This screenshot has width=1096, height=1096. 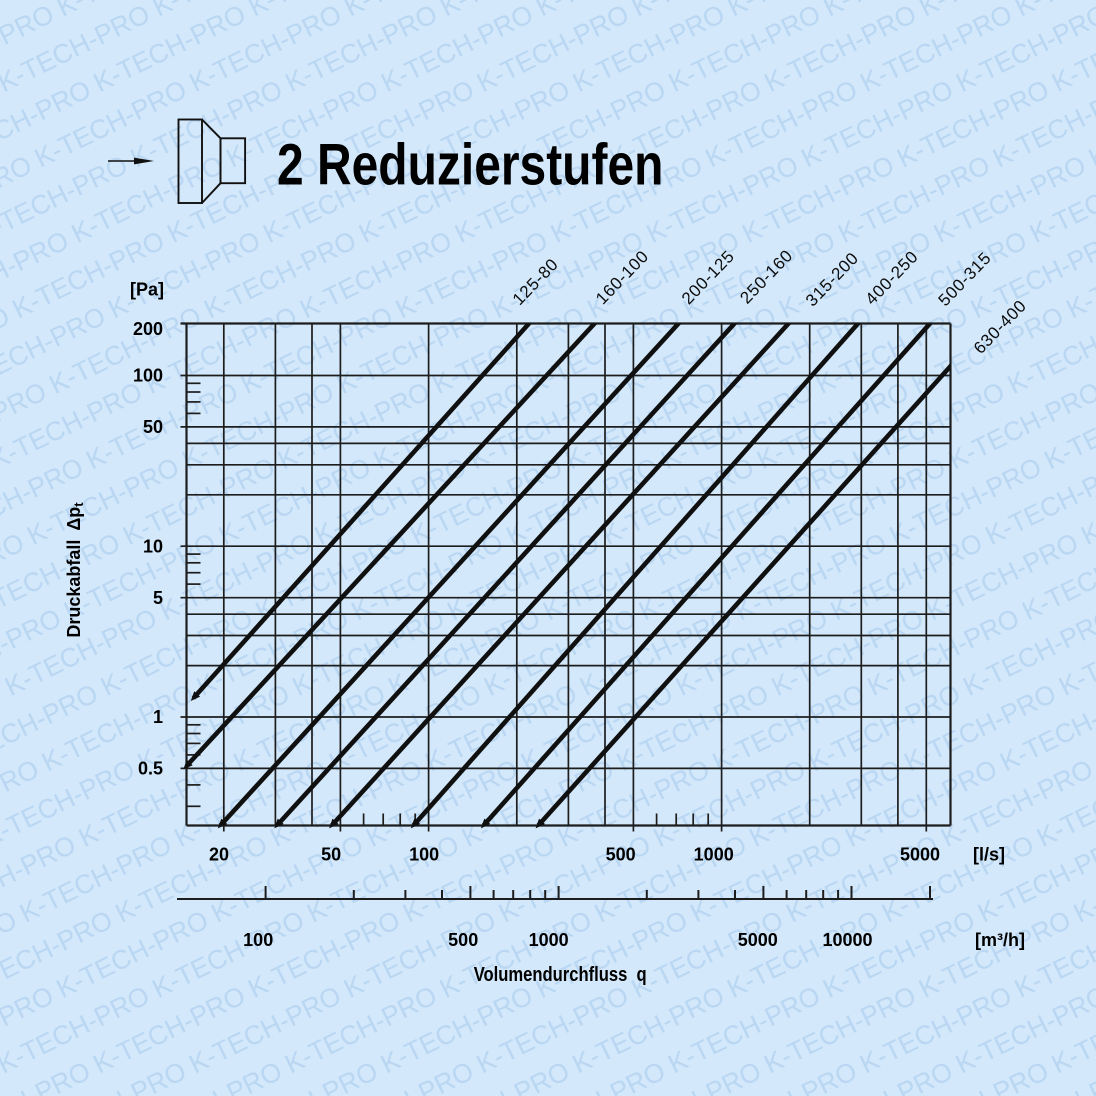 What do you see at coordinates (560, 974) in the screenshot?
I see `svg-text: Volumendurchfluss q` at bounding box center [560, 974].